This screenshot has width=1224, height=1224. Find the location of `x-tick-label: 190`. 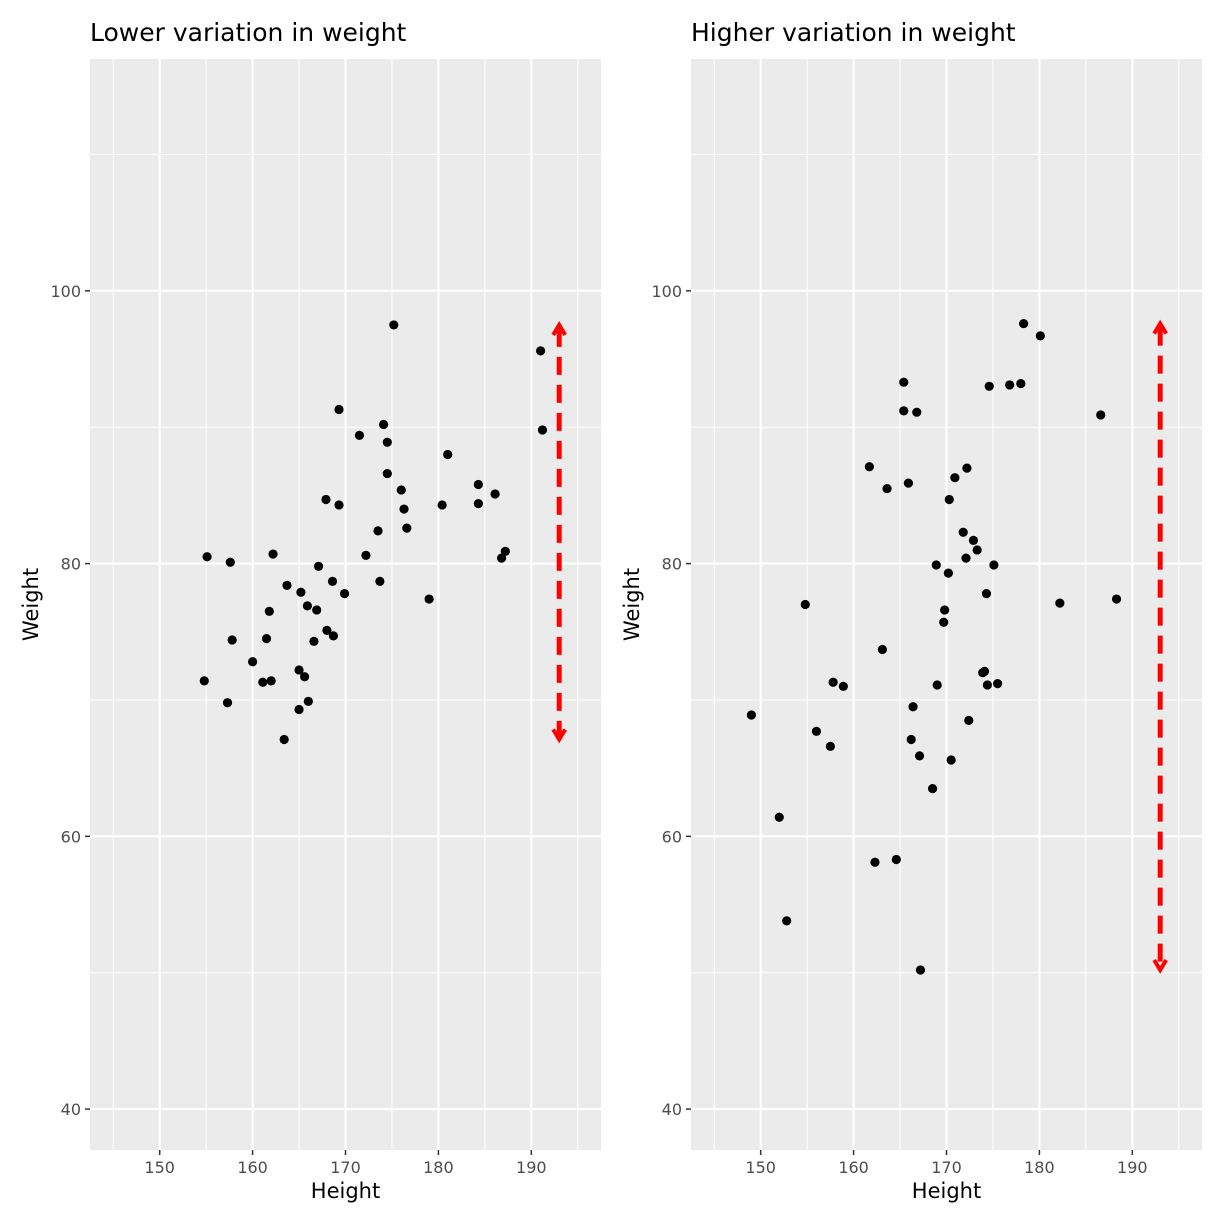

x-tick-label: 190 is located at coordinates (531, 1167).